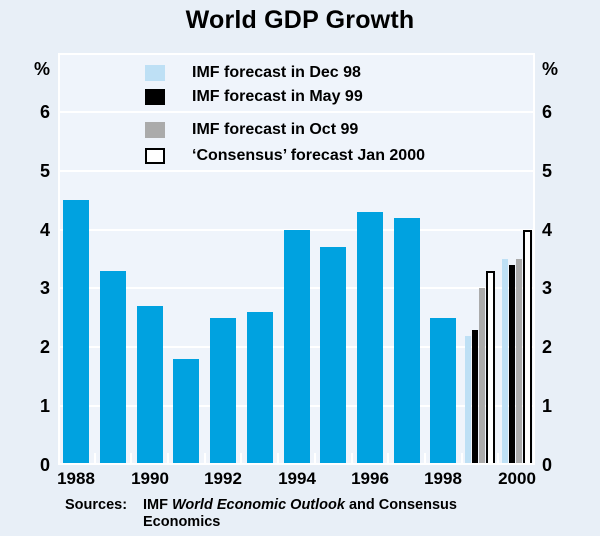  What do you see at coordinates (308, 155) in the screenshot?
I see `legend-label-4: ‘Consensus’ forecast Jan 2000` at bounding box center [308, 155].